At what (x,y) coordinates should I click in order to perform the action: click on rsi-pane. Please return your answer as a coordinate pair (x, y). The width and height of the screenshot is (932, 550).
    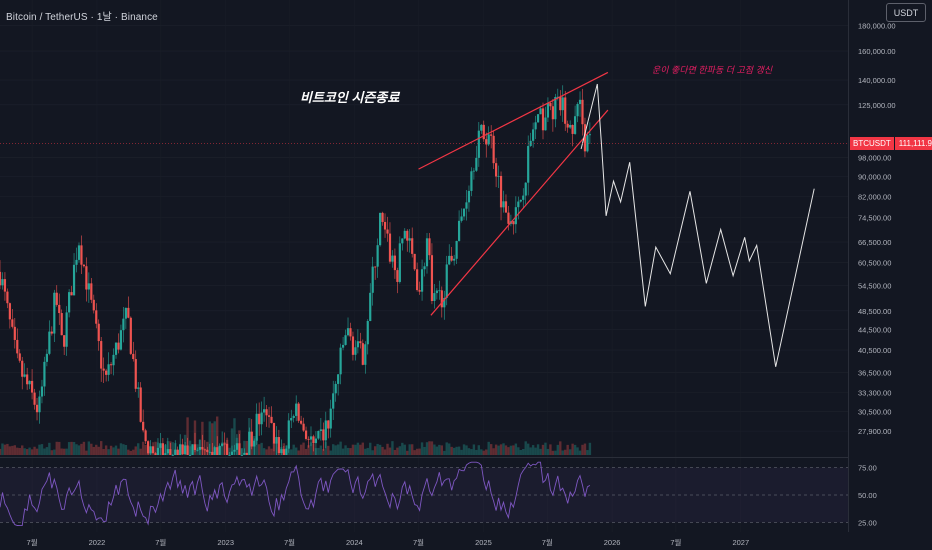
    Looking at the image, I should click on (424, 494).